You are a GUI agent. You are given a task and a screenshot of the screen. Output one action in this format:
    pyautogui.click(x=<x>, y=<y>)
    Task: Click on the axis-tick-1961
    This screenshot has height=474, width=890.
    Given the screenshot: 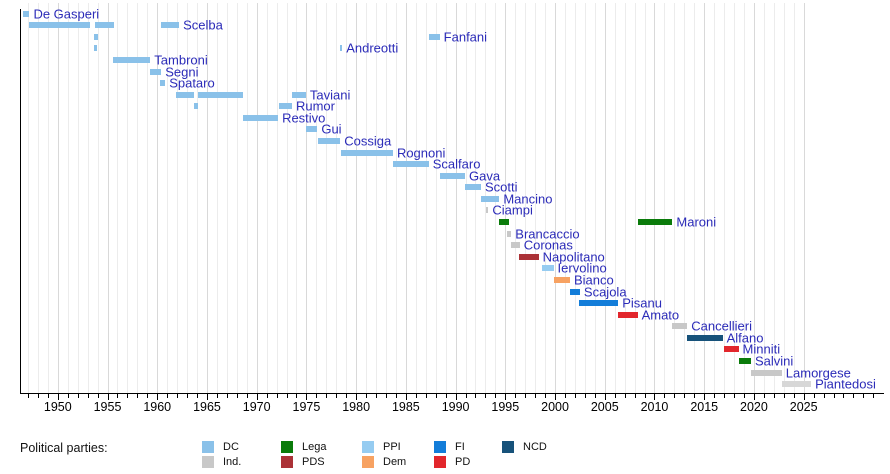 What is the action you would take?
    pyautogui.click(x=168, y=396)
    